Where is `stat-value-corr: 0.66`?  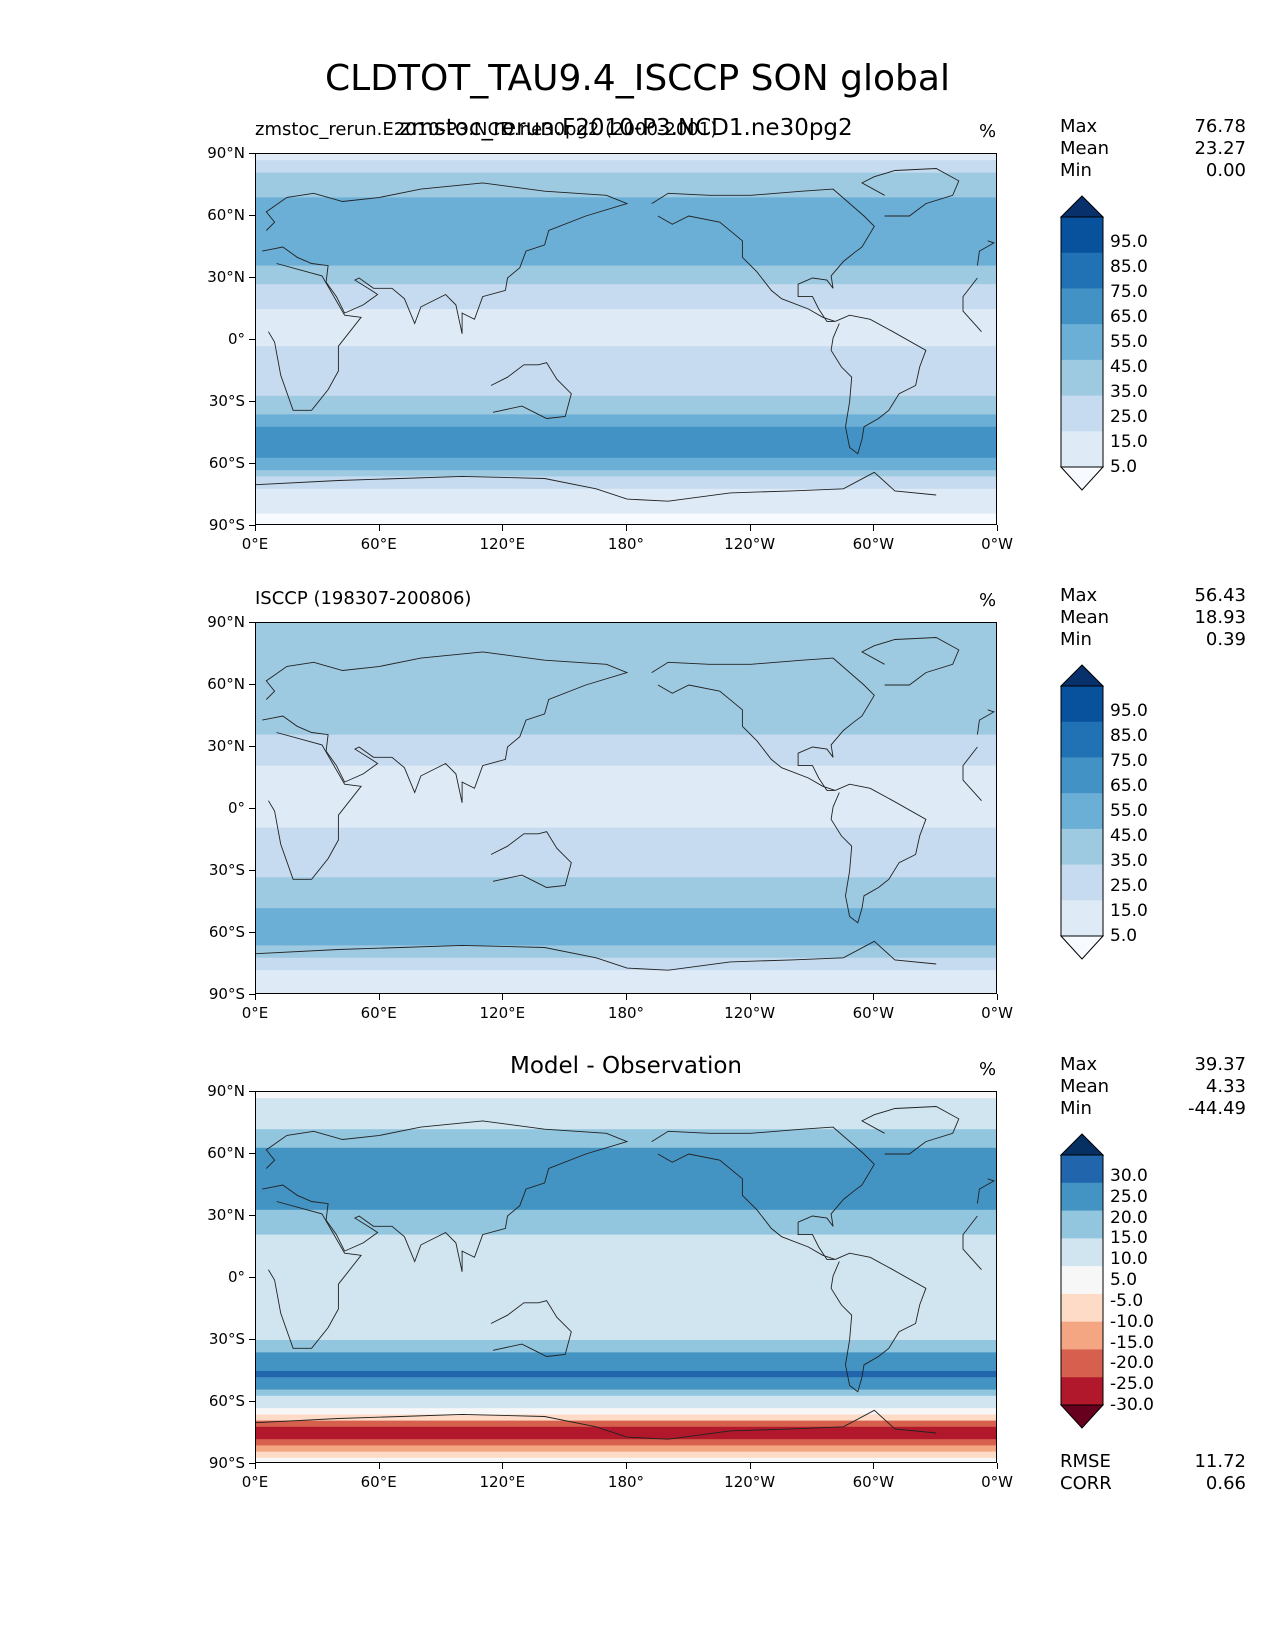 stat-value-corr: 0.66 is located at coordinates (1225, 1483).